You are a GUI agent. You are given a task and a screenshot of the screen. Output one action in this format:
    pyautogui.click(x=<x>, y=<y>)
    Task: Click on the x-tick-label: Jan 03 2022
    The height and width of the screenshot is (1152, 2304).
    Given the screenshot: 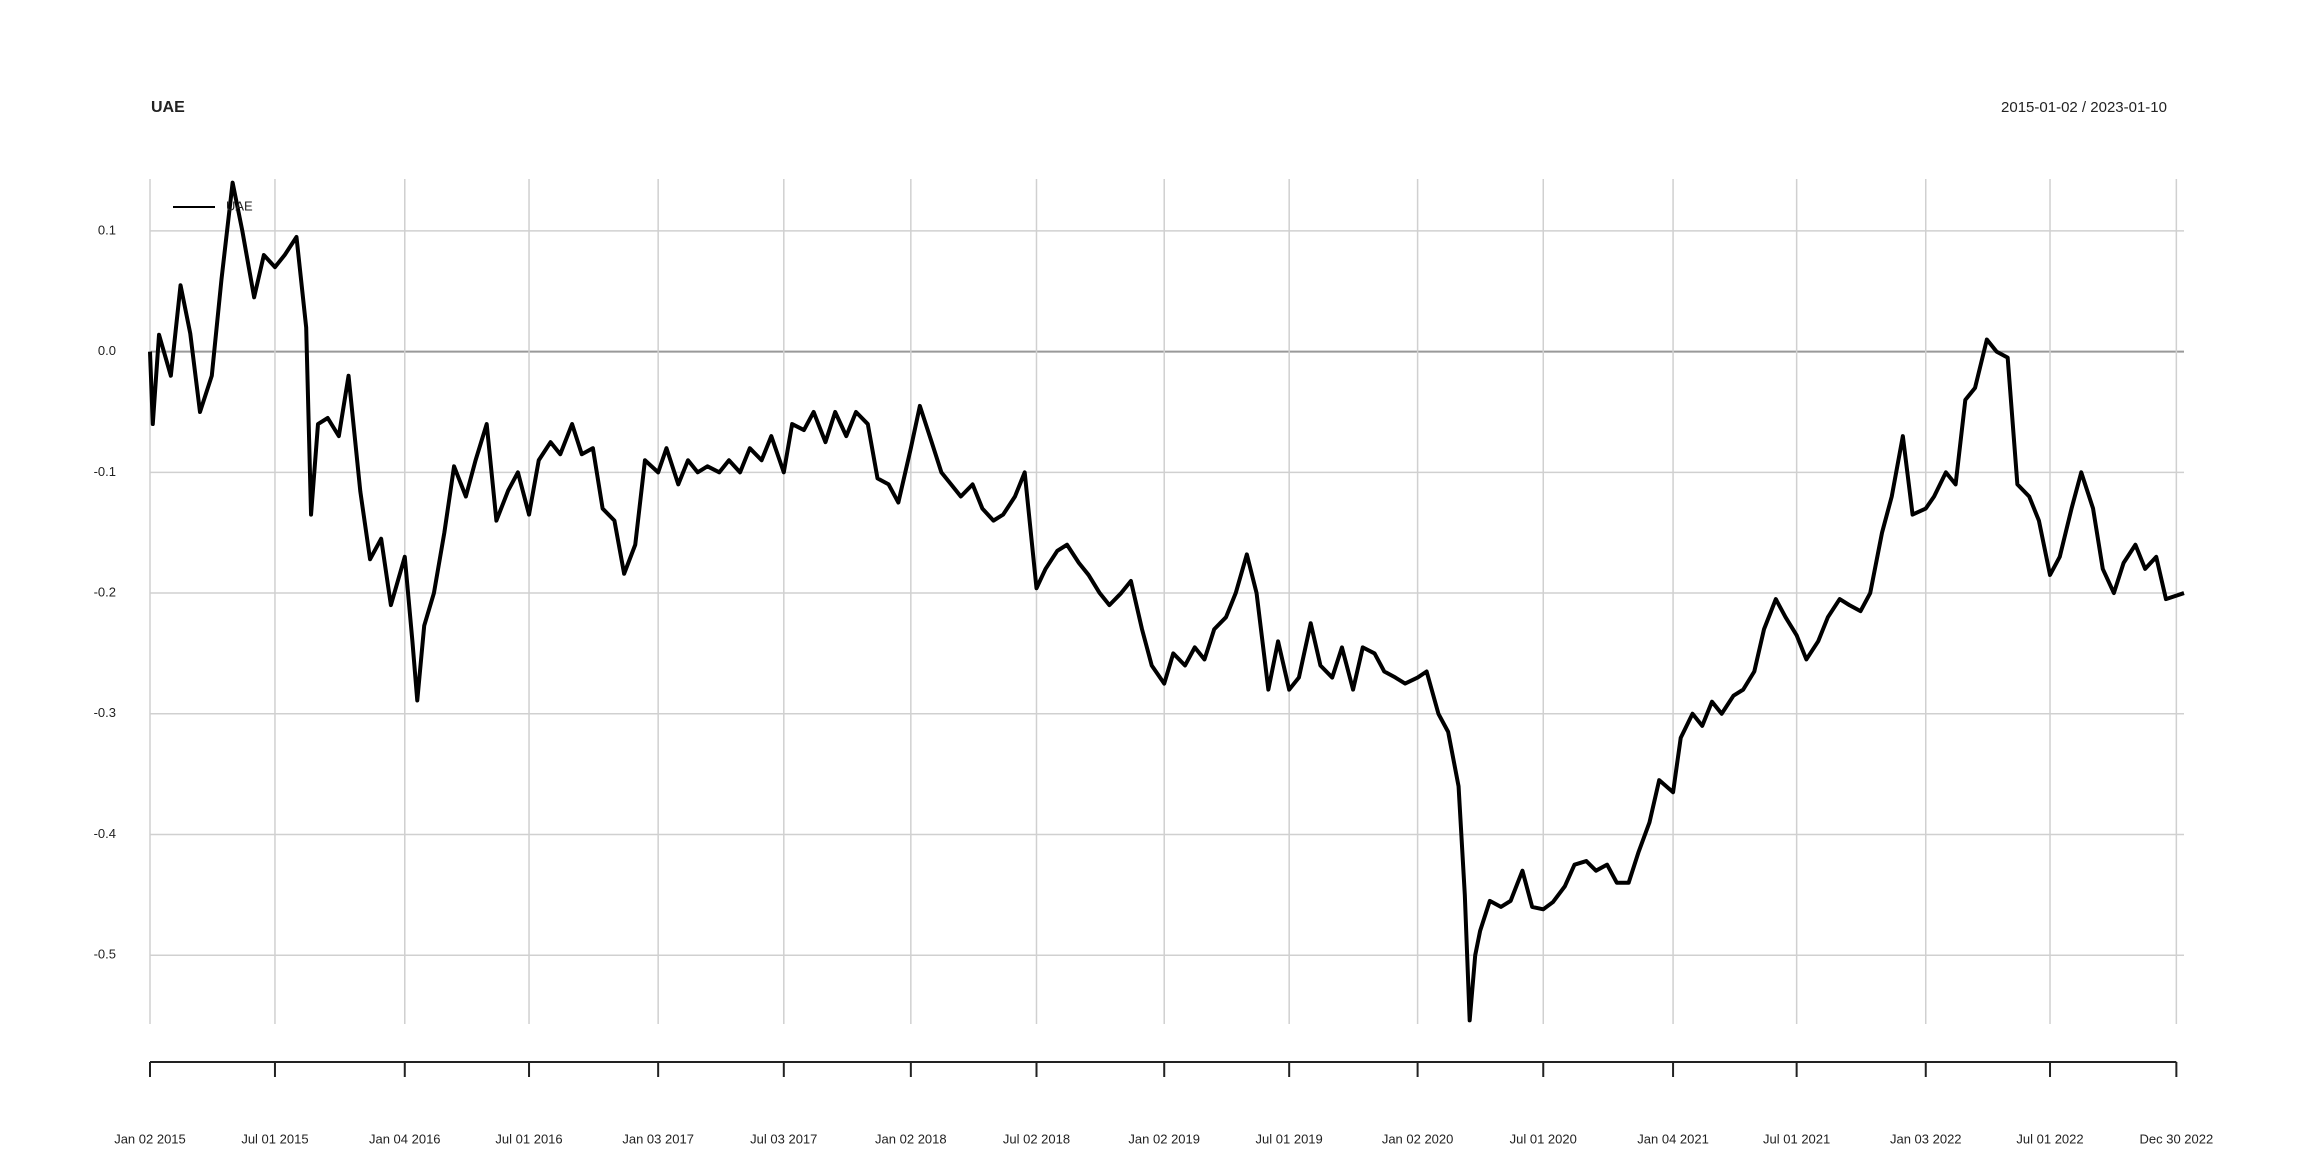 What is the action you would take?
    pyautogui.click(x=1926, y=1138)
    